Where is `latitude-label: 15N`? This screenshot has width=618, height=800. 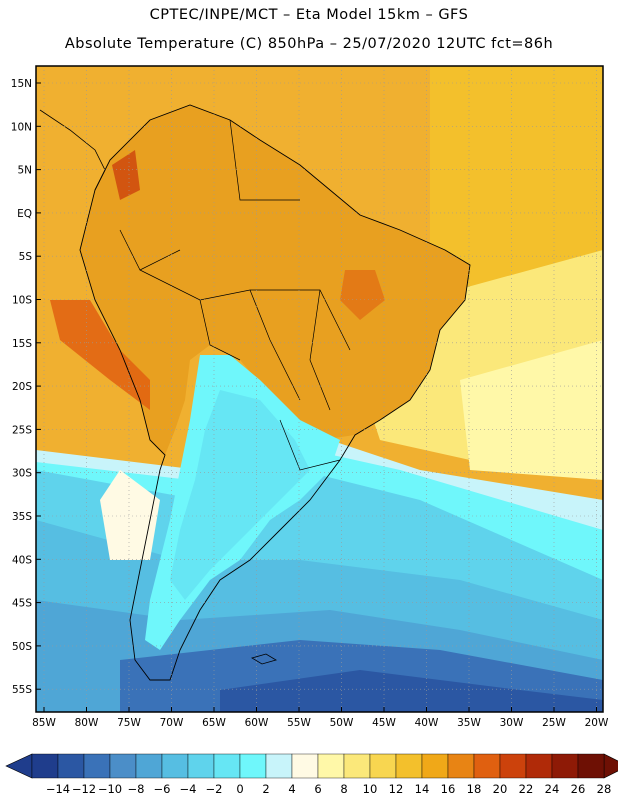
latitude-label: 15N is located at coordinates (21, 84).